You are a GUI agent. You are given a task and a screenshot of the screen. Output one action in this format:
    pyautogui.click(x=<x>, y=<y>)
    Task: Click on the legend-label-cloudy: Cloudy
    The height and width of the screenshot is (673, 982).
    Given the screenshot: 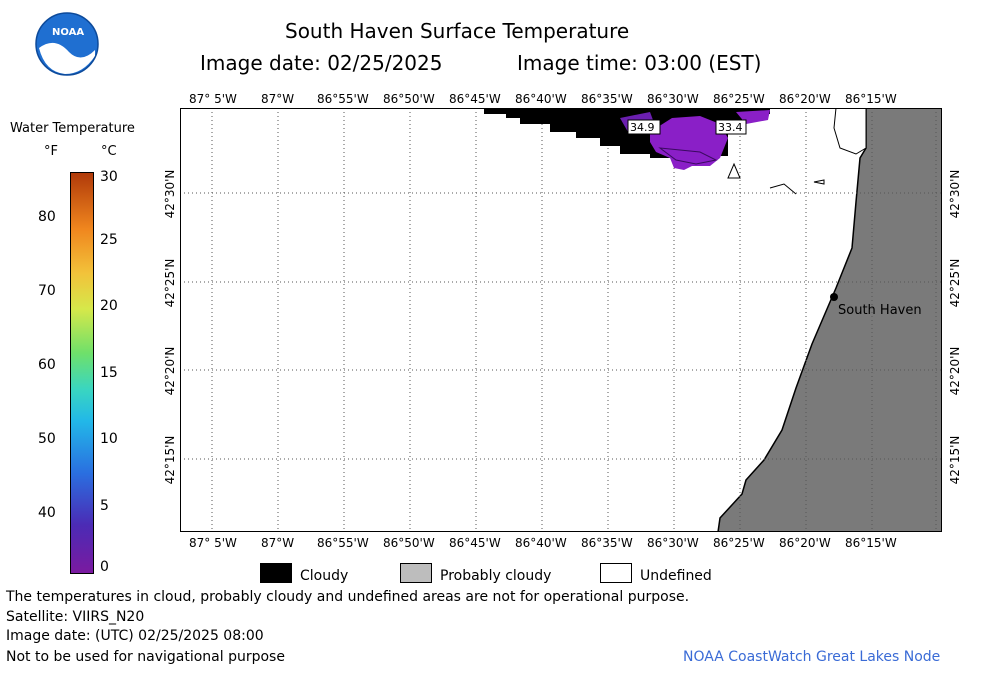 What is the action you would take?
    pyautogui.click(x=324, y=576)
    